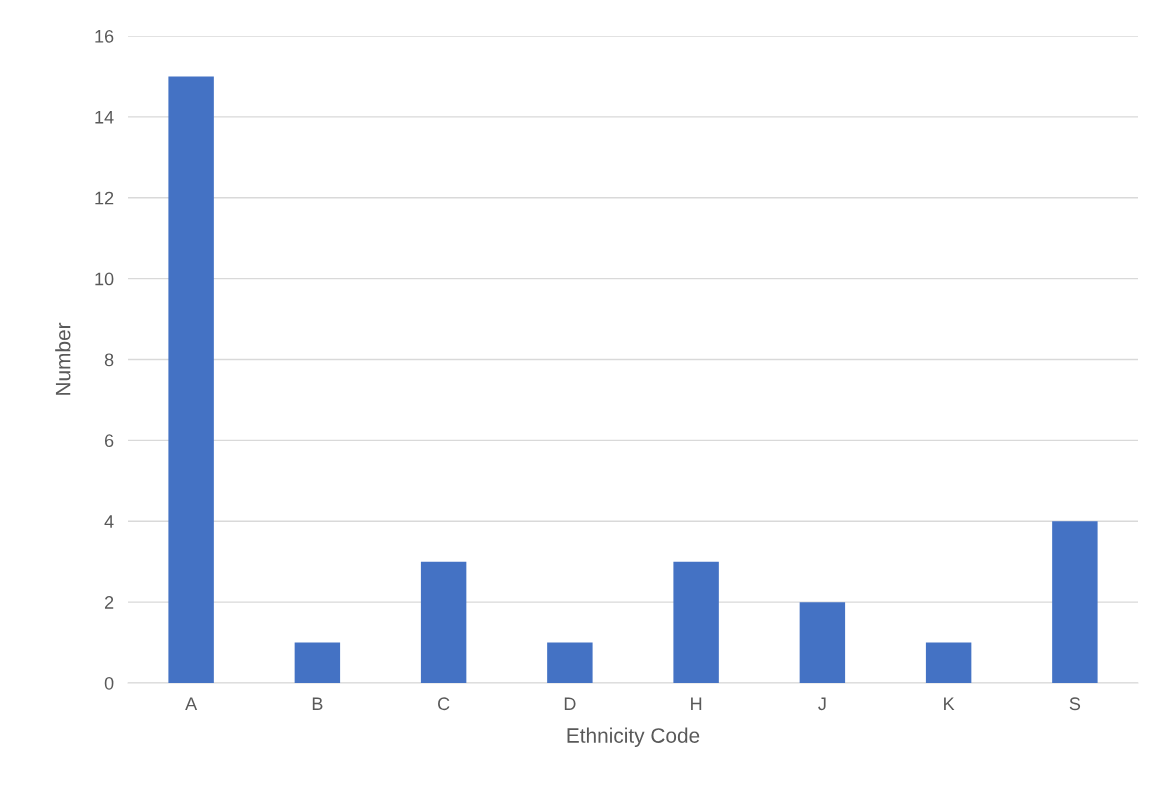 This screenshot has width=1164, height=799. Describe the element at coordinates (109, 602) in the screenshot. I see `y-tick-label: 2` at that location.